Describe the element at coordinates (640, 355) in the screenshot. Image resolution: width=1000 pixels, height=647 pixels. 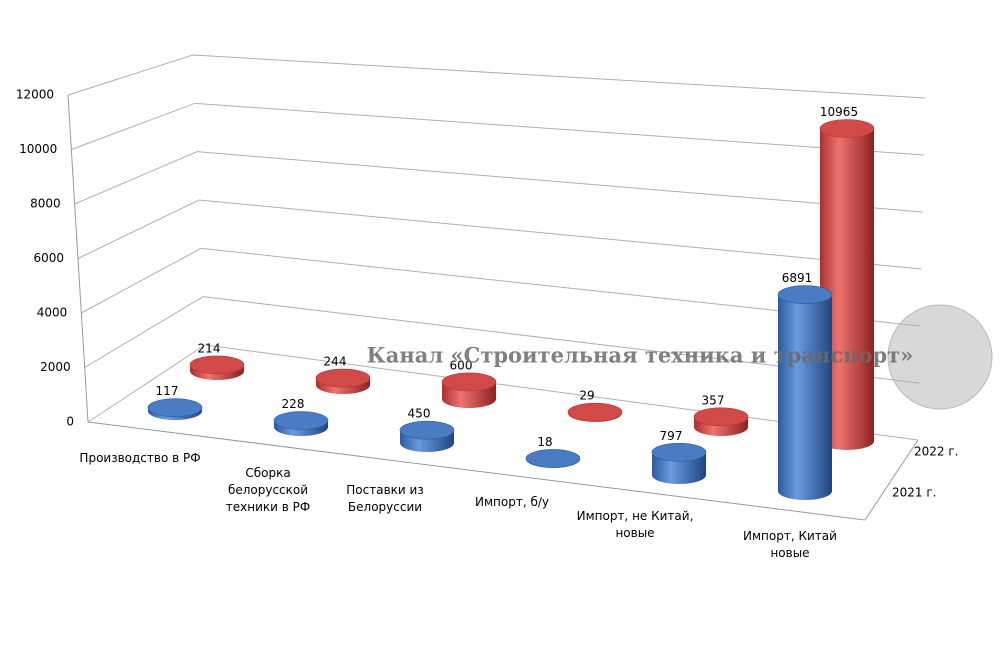
I see `watermark: Канал «Строительная техника и транспорт»` at that location.